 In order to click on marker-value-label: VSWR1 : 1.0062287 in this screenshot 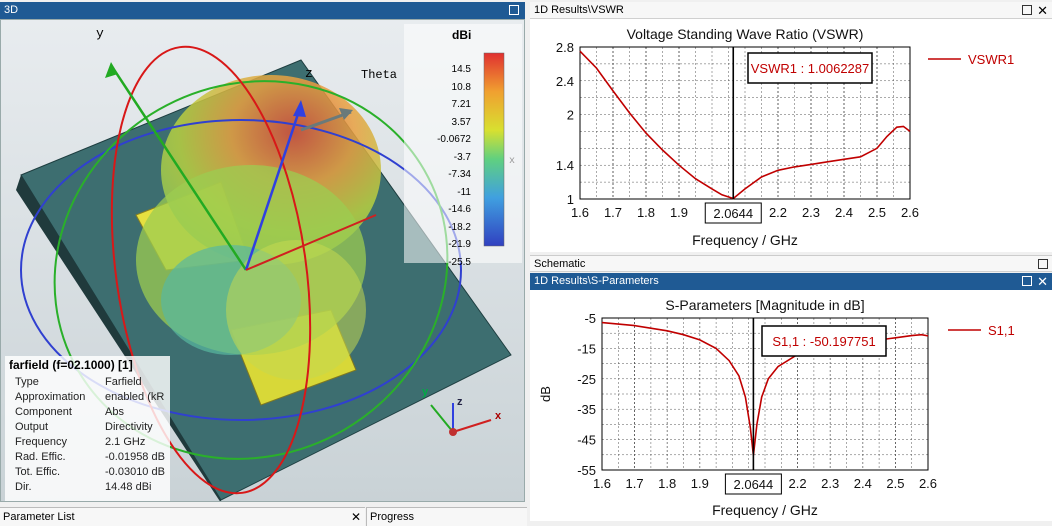, I will do `click(810, 68)`.